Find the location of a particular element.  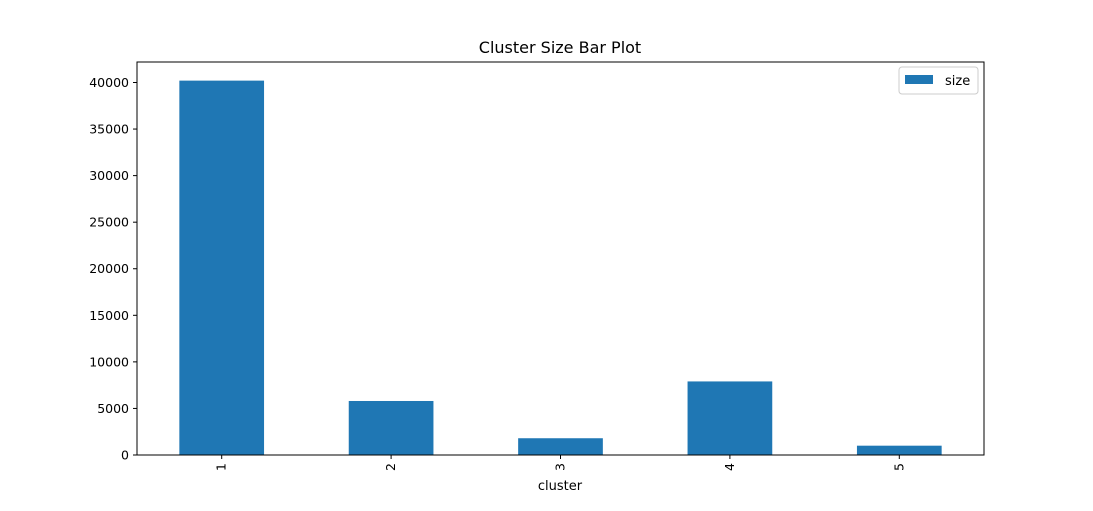

y-tick-label: 30000 is located at coordinates (109, 175).